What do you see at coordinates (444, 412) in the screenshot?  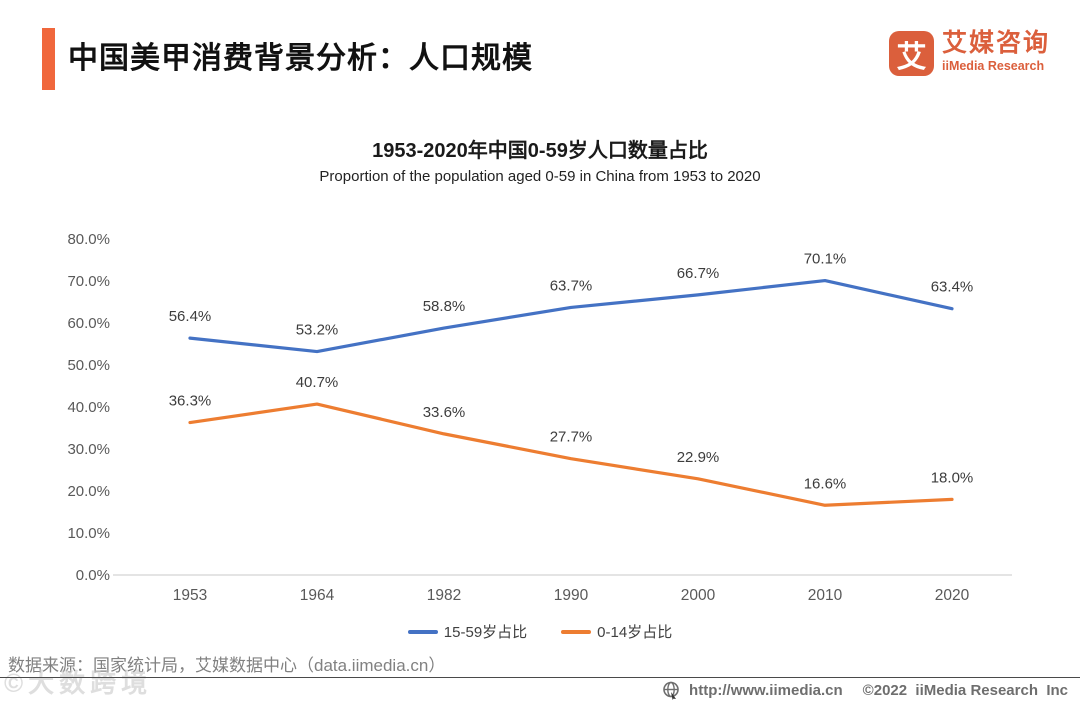 I see `data-label: 33.6%` at bounding box center [444, 412].